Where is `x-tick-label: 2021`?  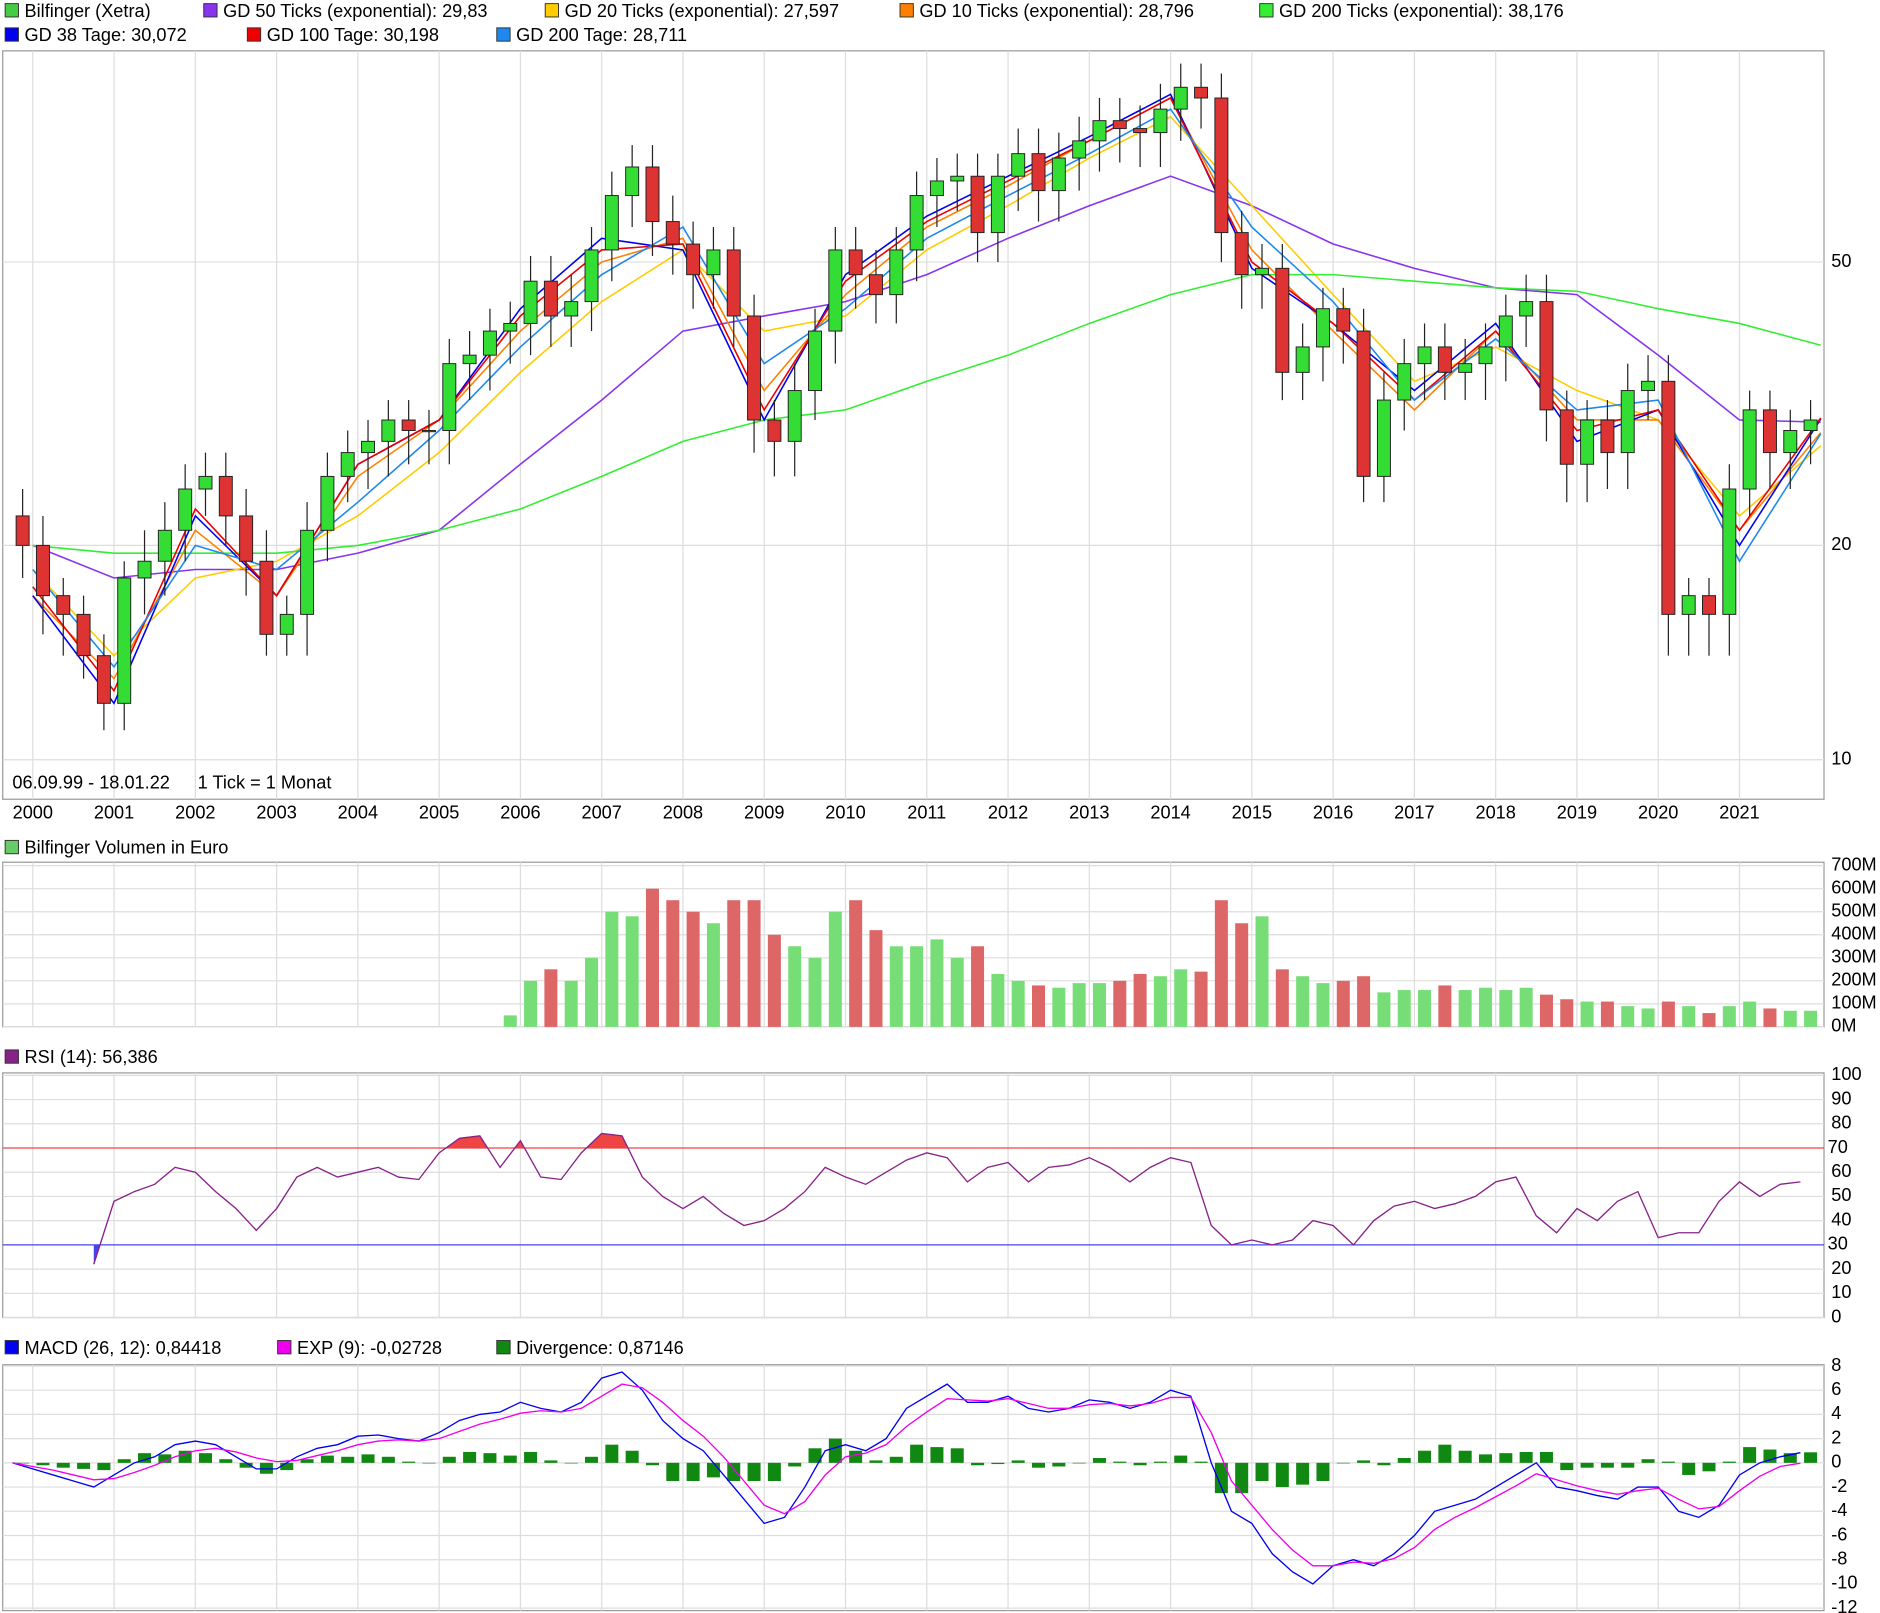
x-tick-label: 2021 is located at coordinates (1739, 813).